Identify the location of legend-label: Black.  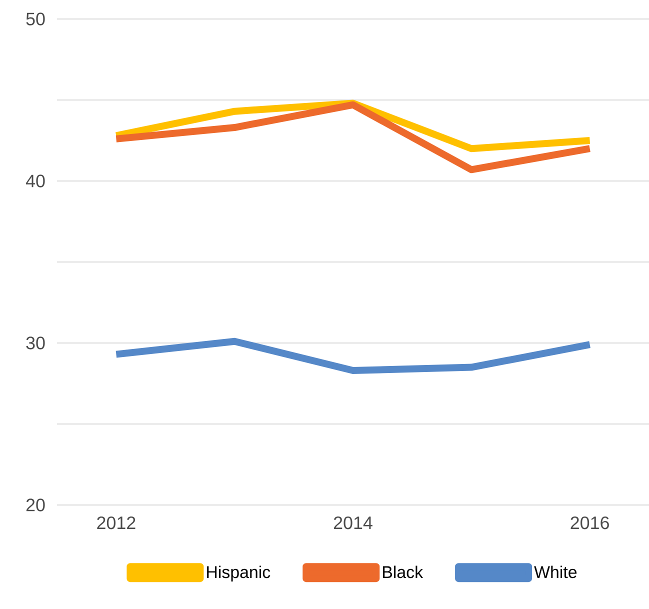
(403, 572).